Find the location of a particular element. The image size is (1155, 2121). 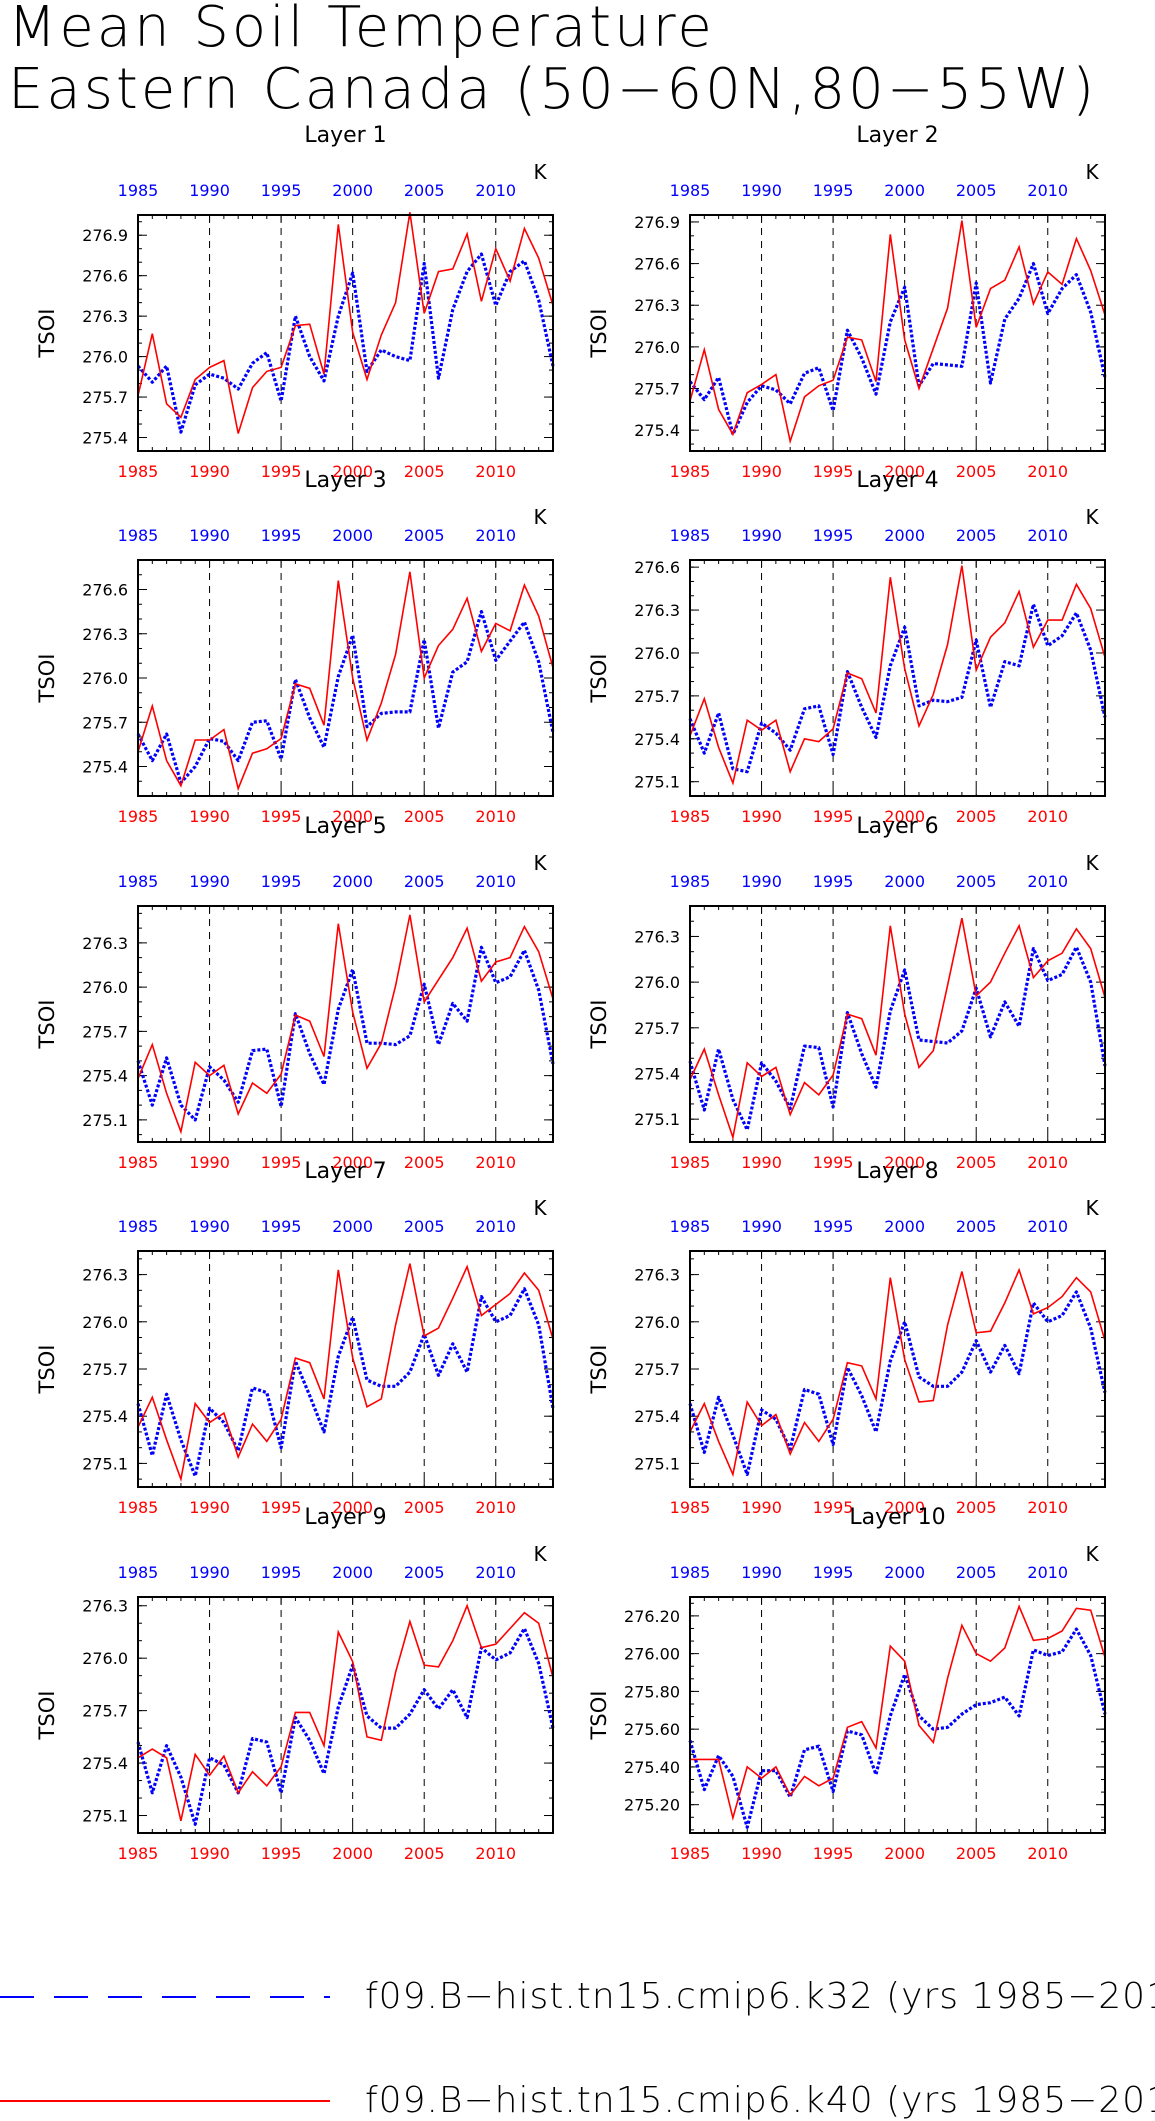

panel-title: Layer 4 is located at coordinates (897, 480).